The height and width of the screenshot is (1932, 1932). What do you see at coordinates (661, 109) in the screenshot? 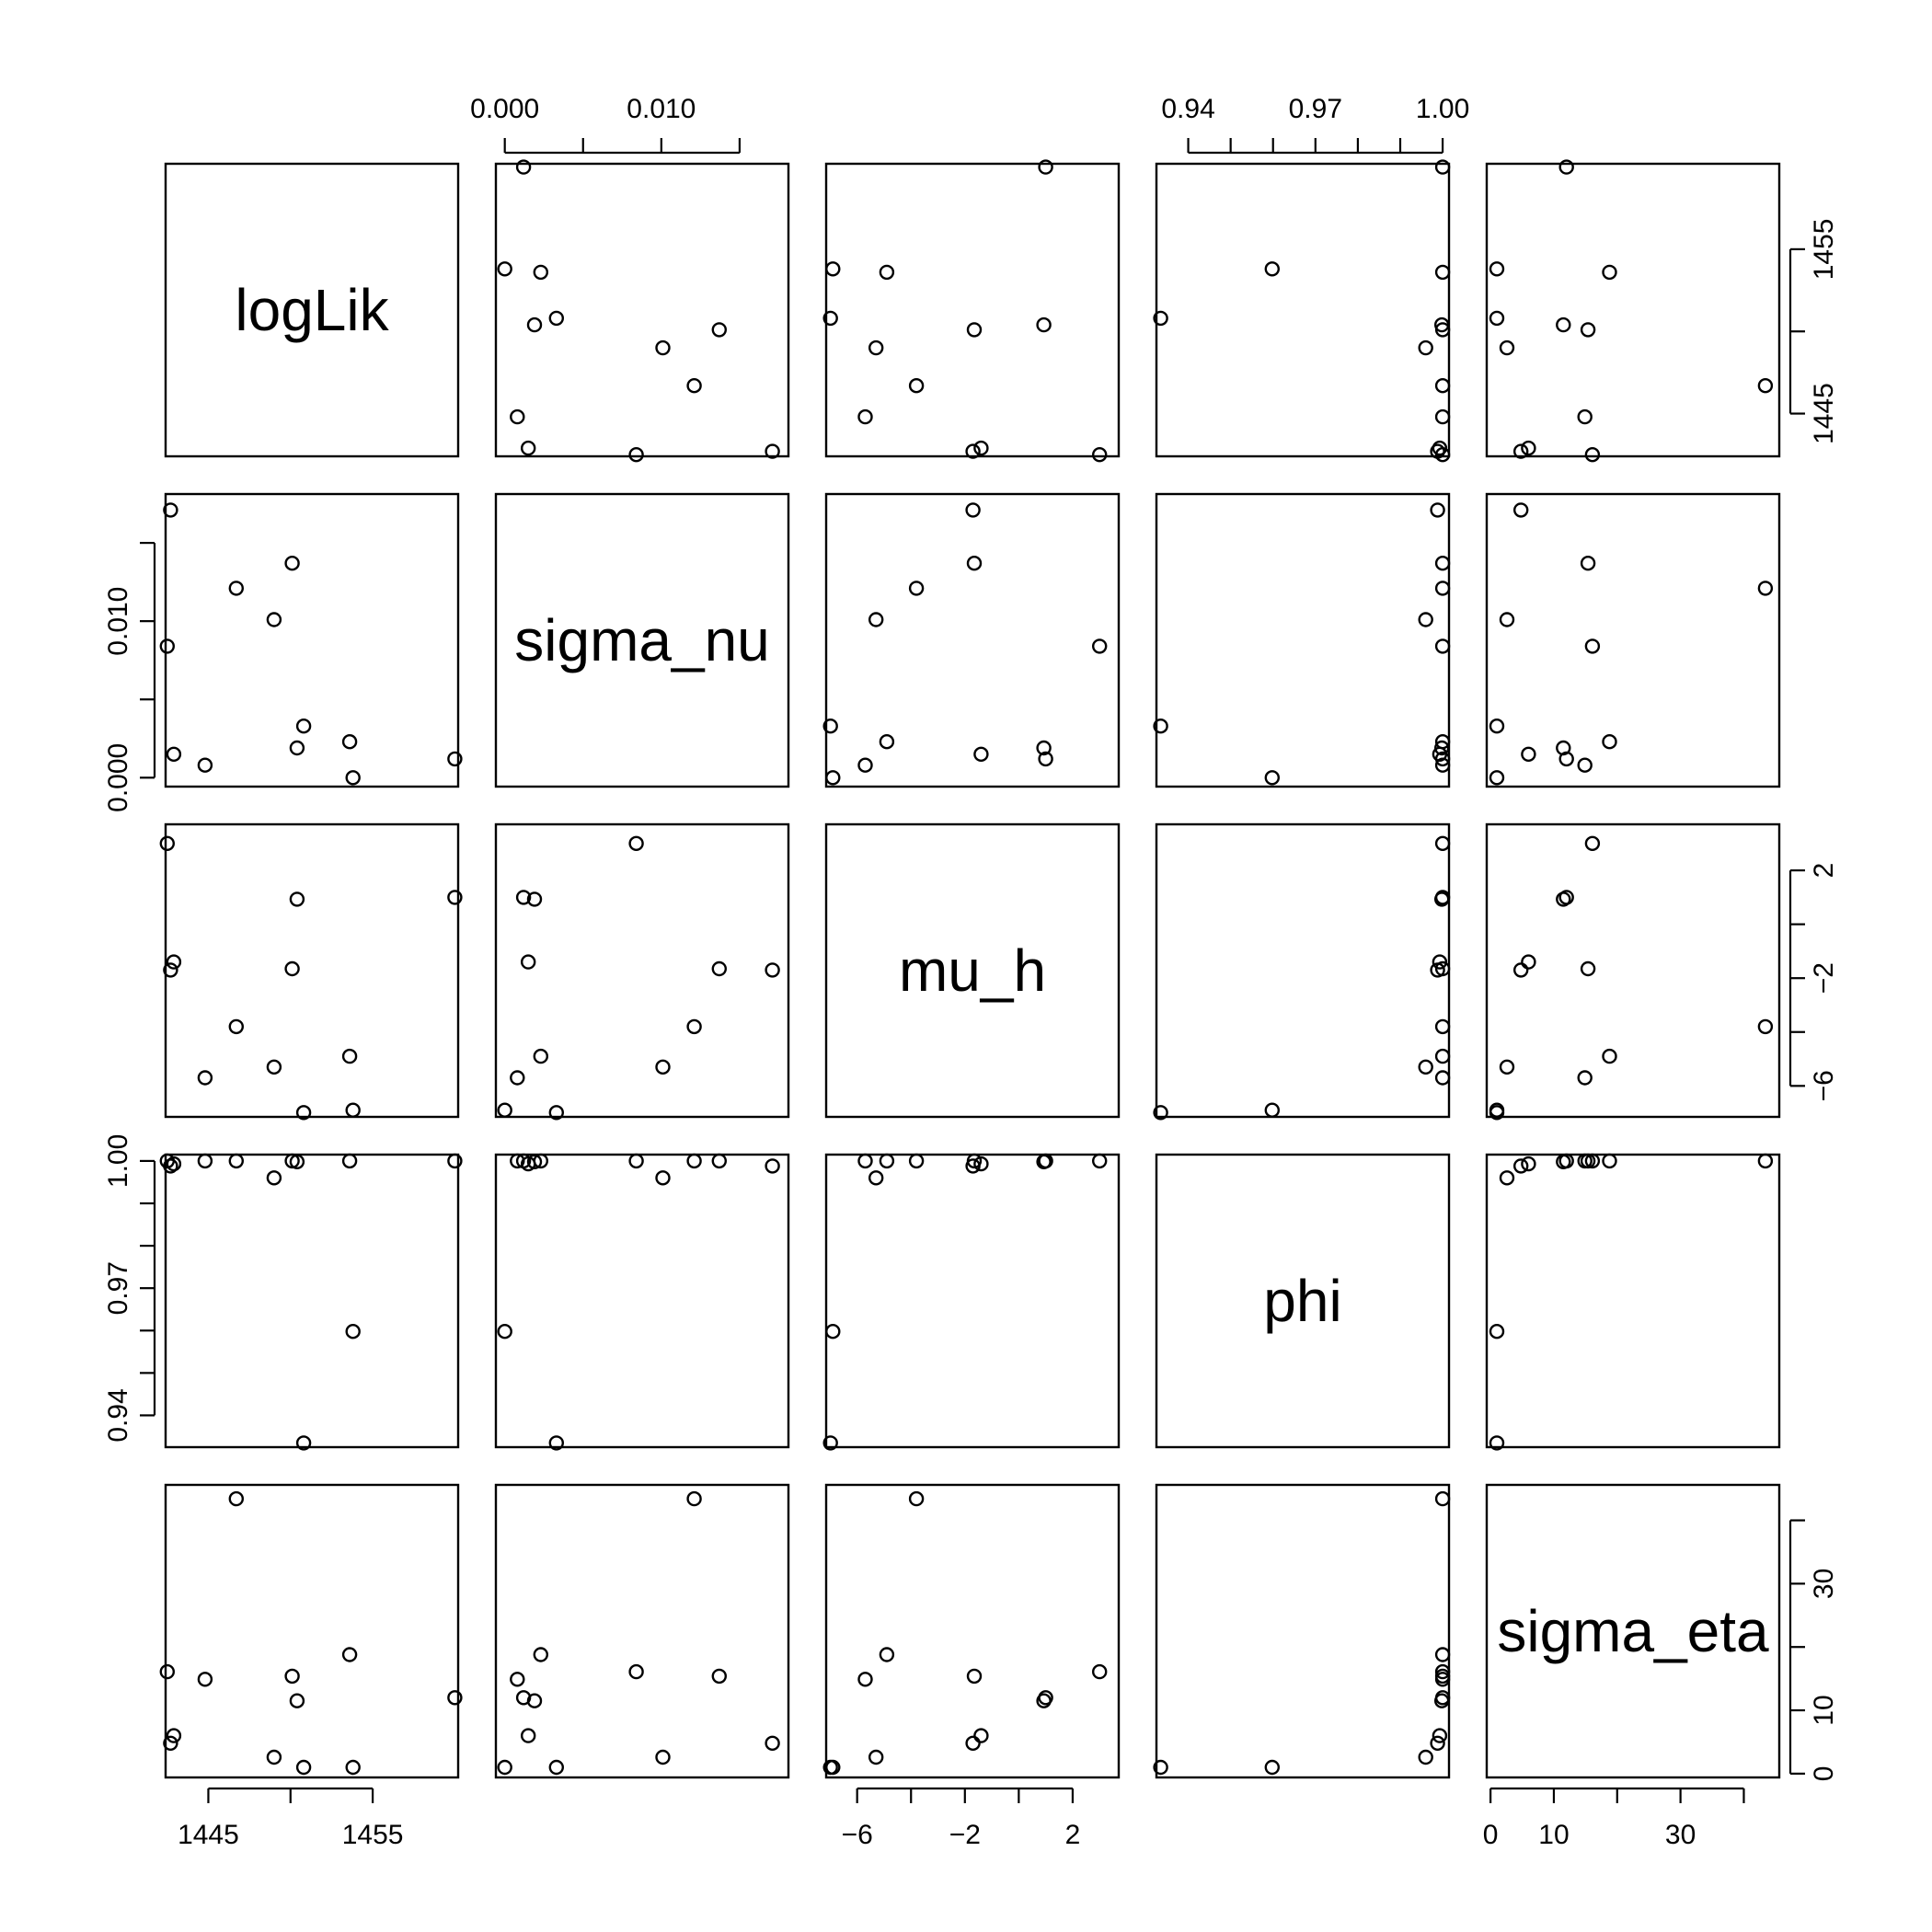
I see `tick-label-sigma_nu-2: 0.010` at bounding box center [661, 109].